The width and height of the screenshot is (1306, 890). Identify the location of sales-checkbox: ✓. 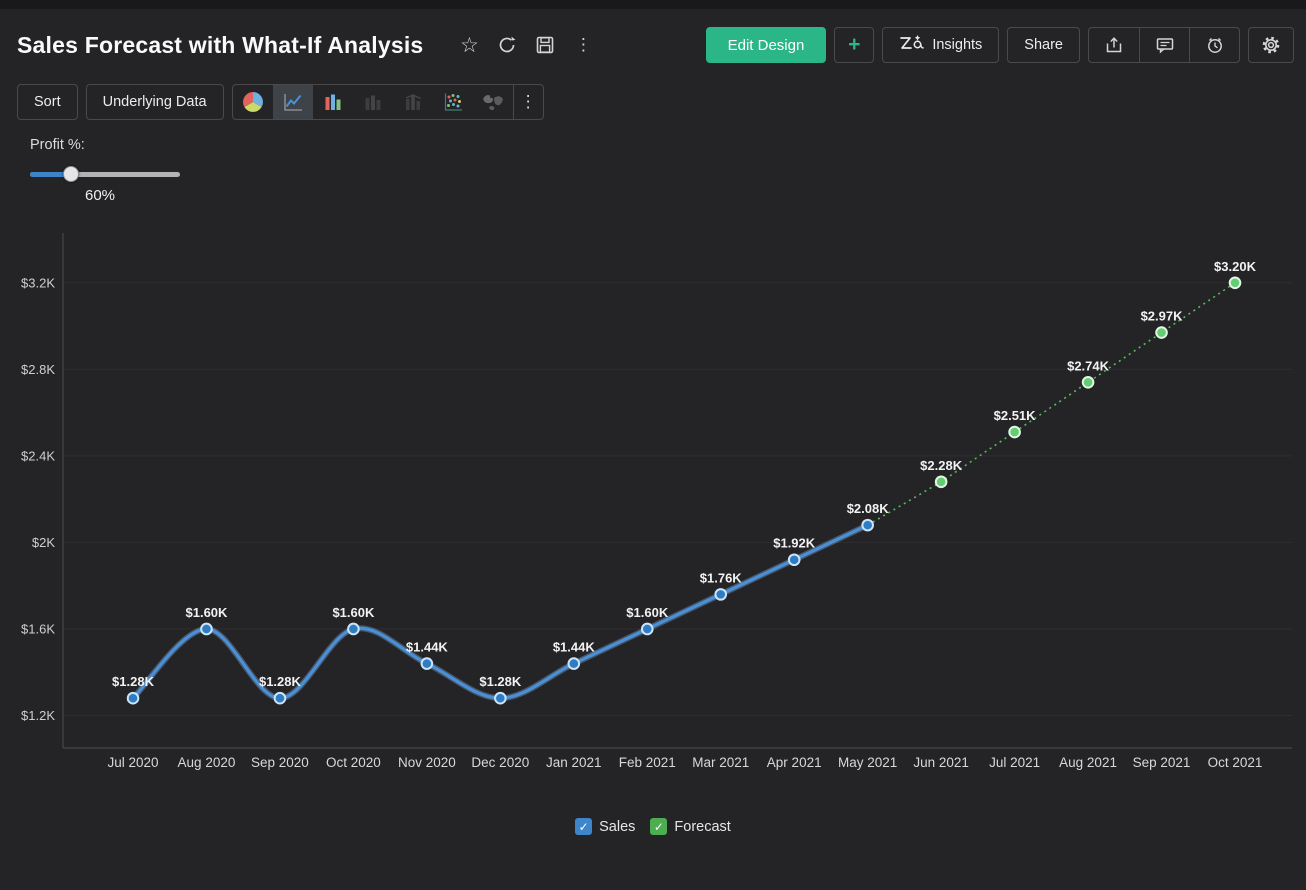
(584, 826).